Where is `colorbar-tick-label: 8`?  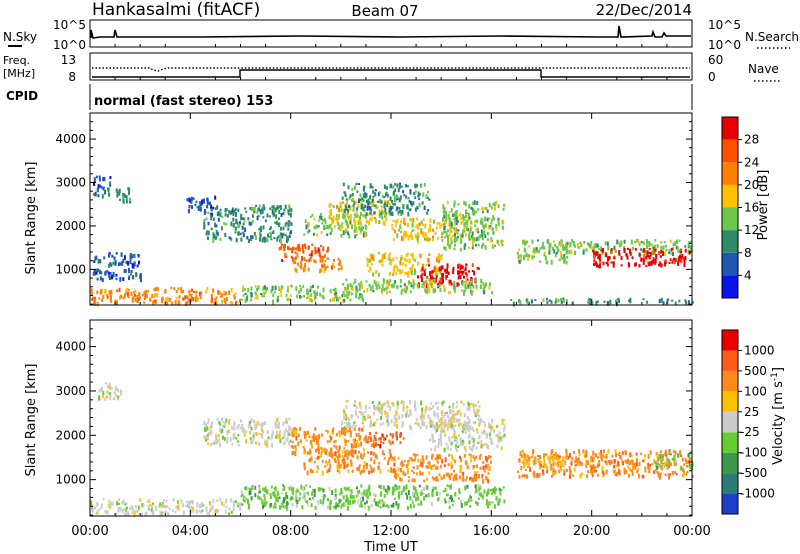 colorbar-tick-label: 8 is located at coordinates (748, 253).